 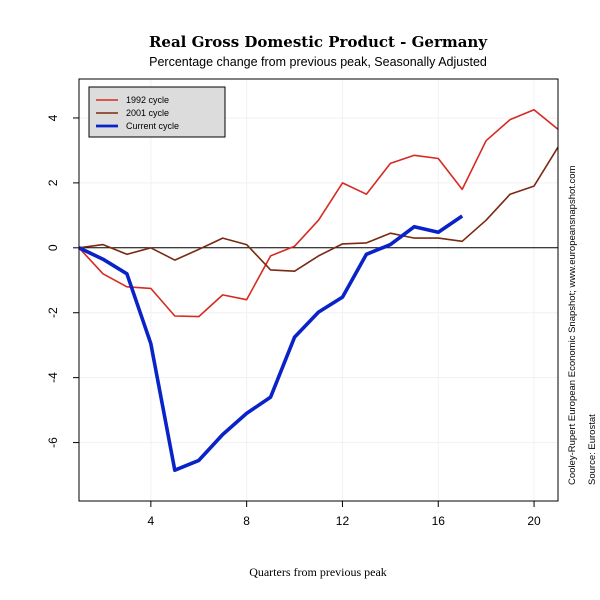 I want to click on legend-box, so click(x=157, y=112).